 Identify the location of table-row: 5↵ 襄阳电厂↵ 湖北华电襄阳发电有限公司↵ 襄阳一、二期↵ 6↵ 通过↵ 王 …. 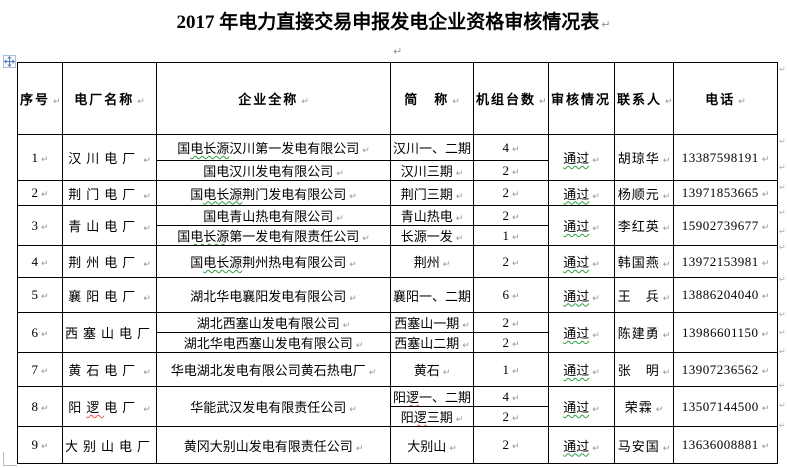
(397, 295).